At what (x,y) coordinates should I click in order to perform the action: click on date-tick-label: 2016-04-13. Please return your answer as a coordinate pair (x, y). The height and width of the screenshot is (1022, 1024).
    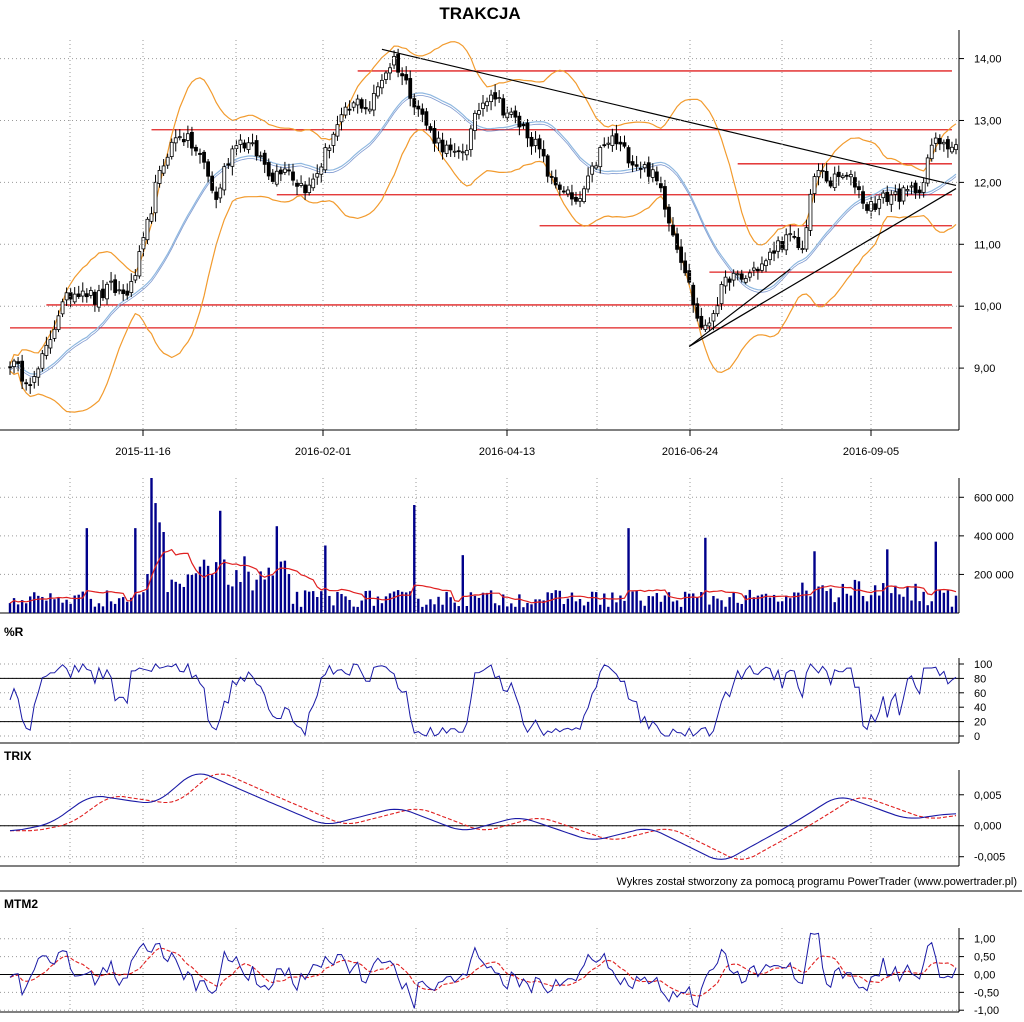
    Looking at the image, I should click on (507, 452).